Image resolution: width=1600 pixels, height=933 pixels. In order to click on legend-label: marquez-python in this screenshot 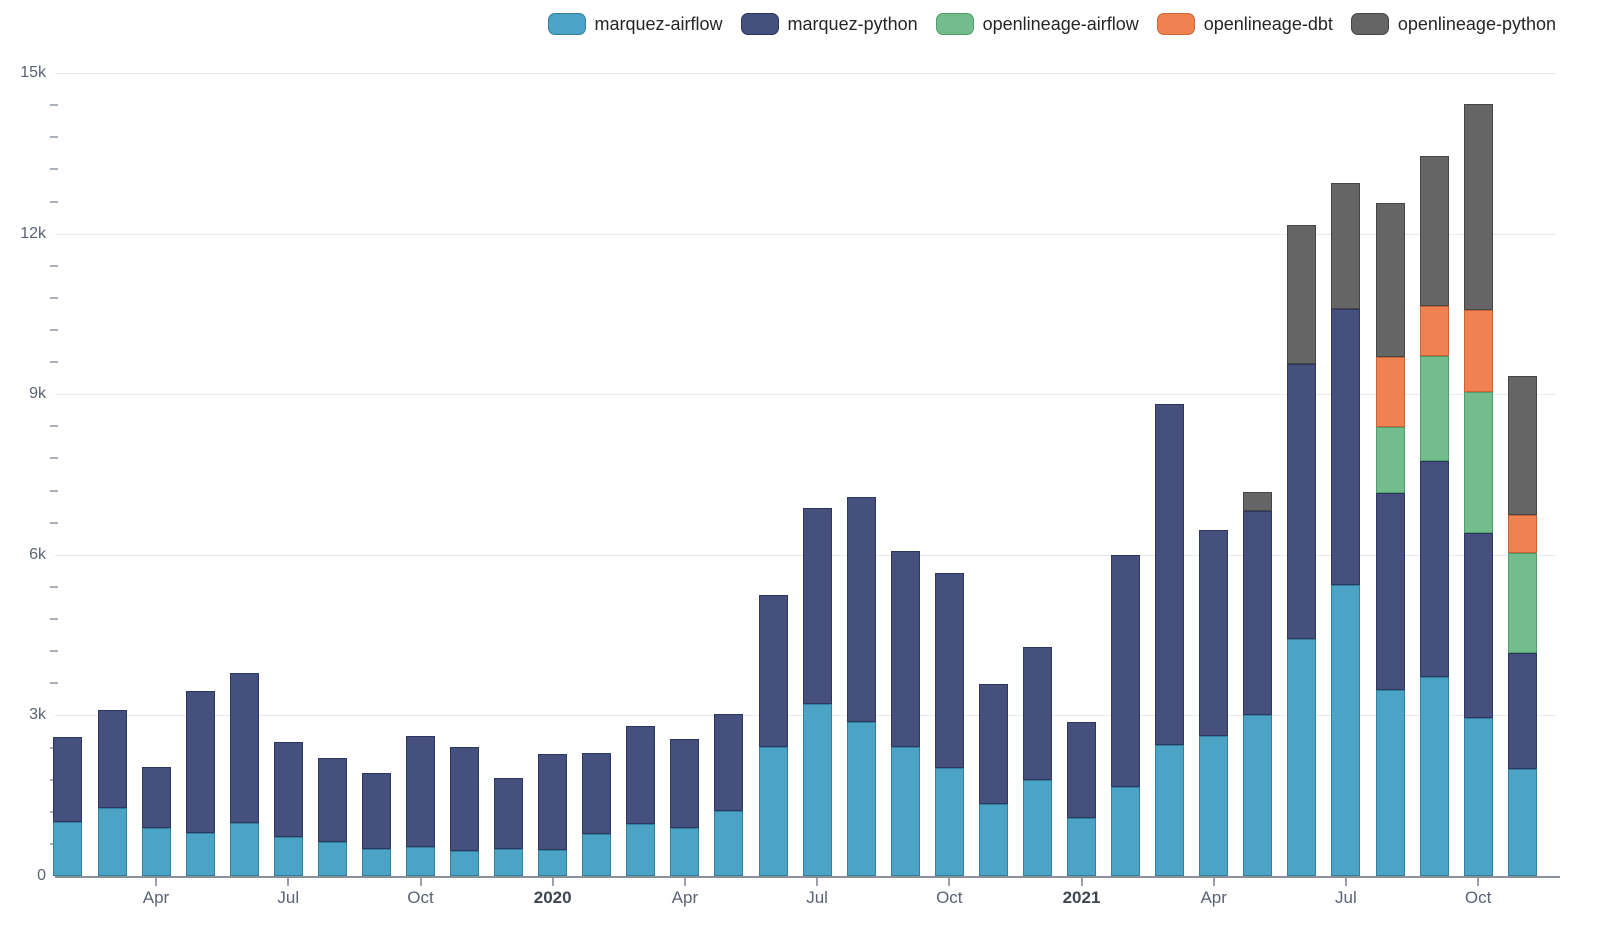, I will do `click(852, 23)`.